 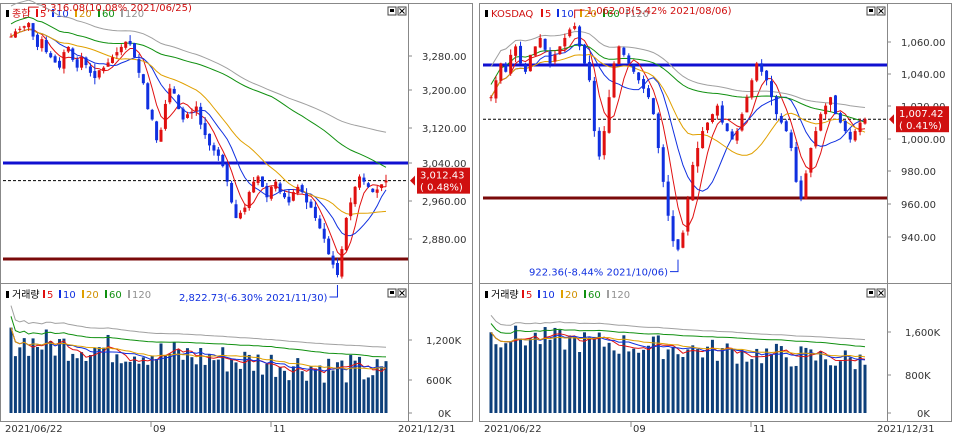 I want to click on last-price-pointer, so click(x=412, y=180).